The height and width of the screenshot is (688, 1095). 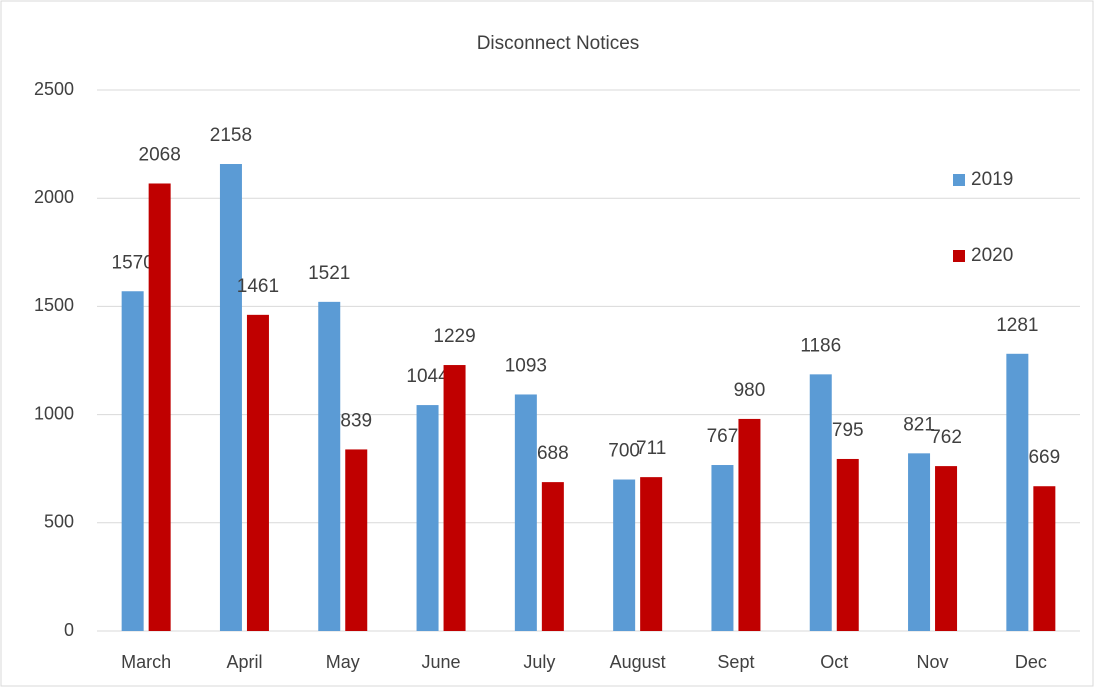 I want to click on y-tick-label: 2500, so click(x=54, y=89).